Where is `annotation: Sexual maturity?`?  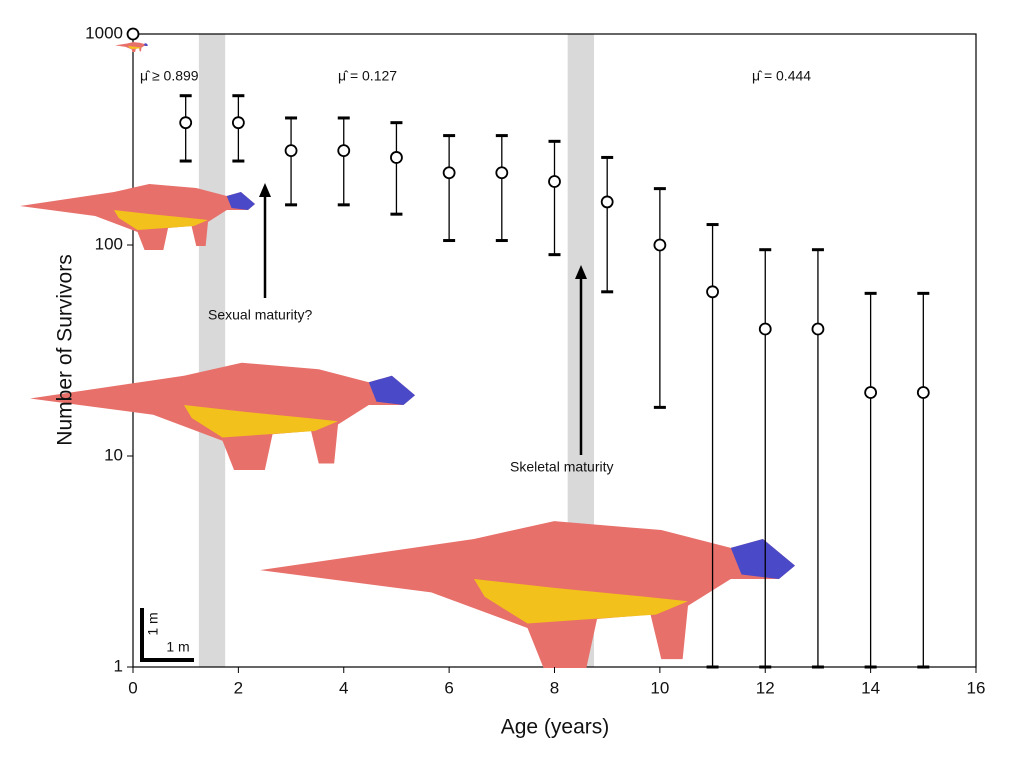
annotation: Sexual maturity? is located at coordinates (260, 315).